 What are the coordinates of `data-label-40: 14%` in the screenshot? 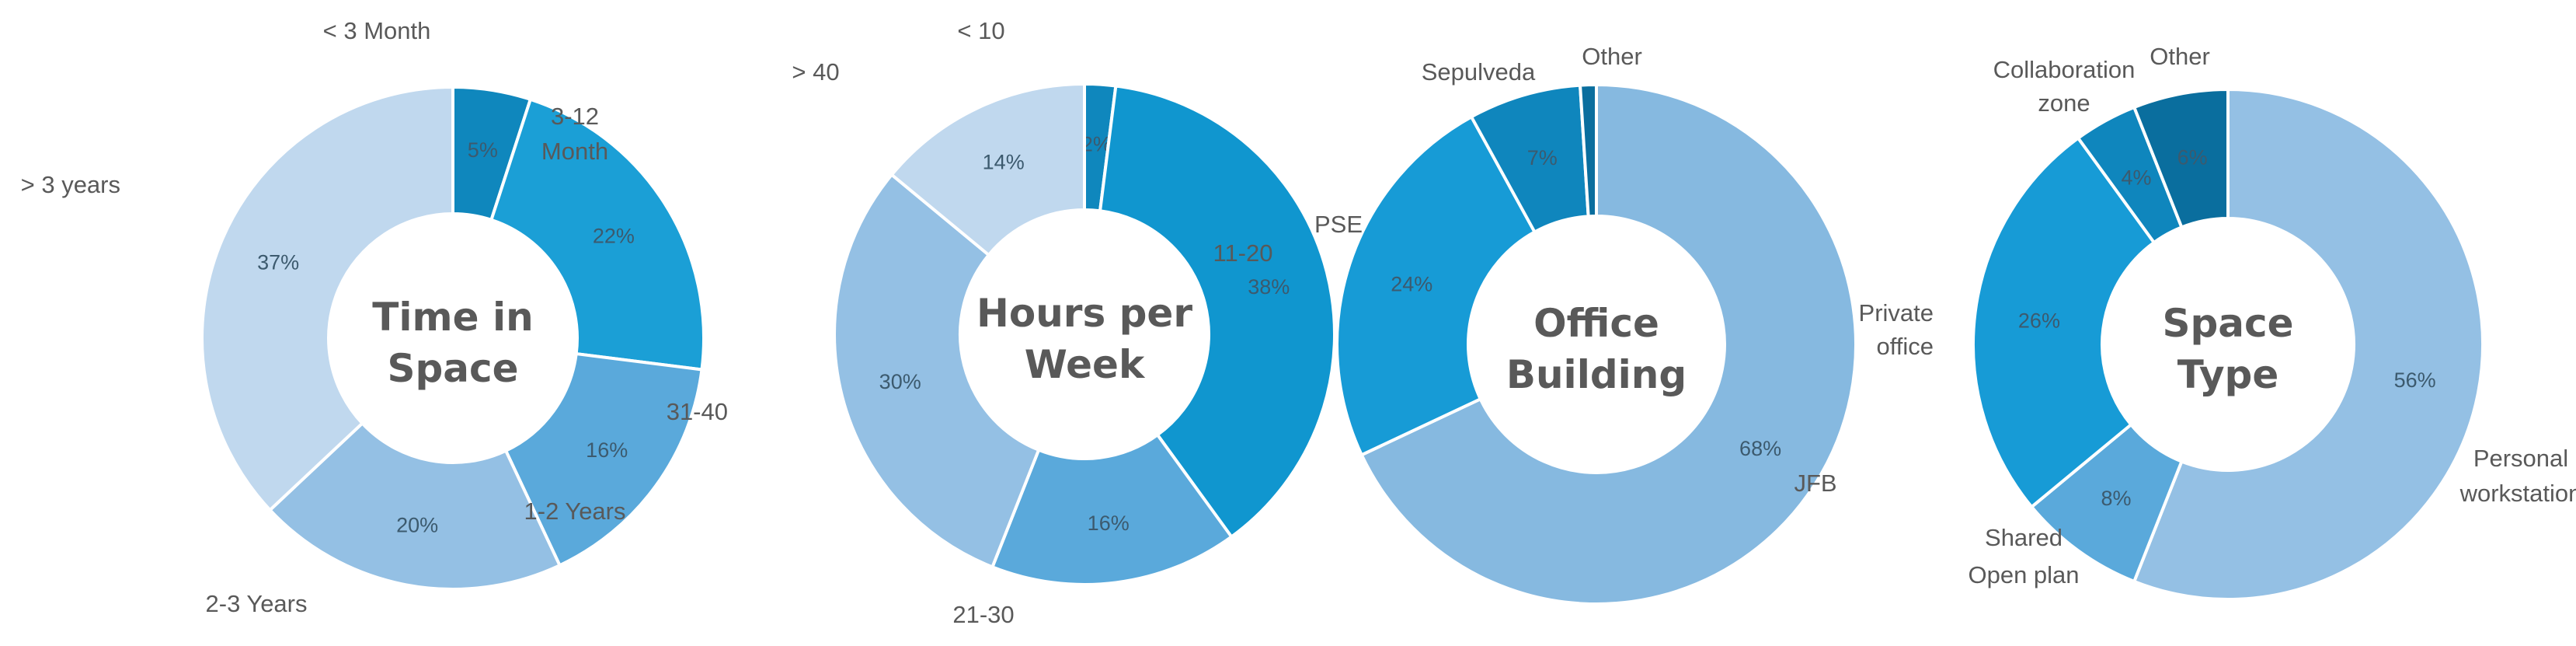 It's located at (1004, 161).